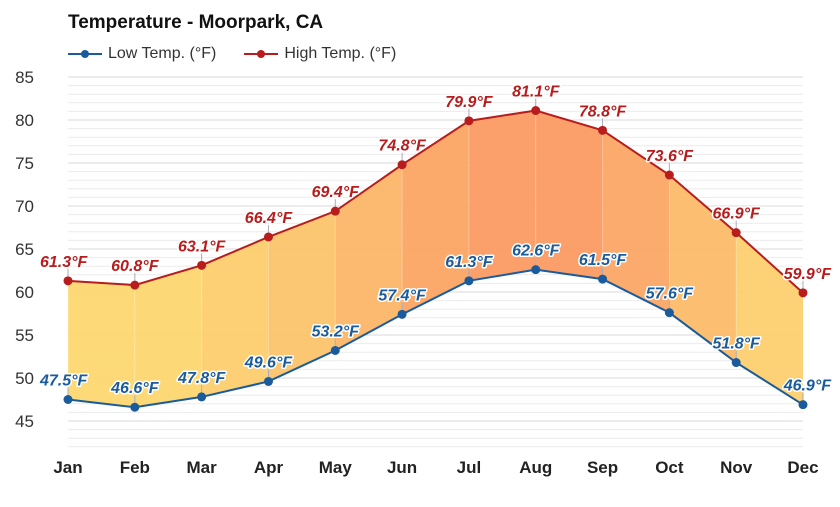 Image resolution: width=840 pixels, height=507 pixels. Describe the element at coordinates (602, 467) in the screenshot. I see `x-tick-label: Sep` at that location.